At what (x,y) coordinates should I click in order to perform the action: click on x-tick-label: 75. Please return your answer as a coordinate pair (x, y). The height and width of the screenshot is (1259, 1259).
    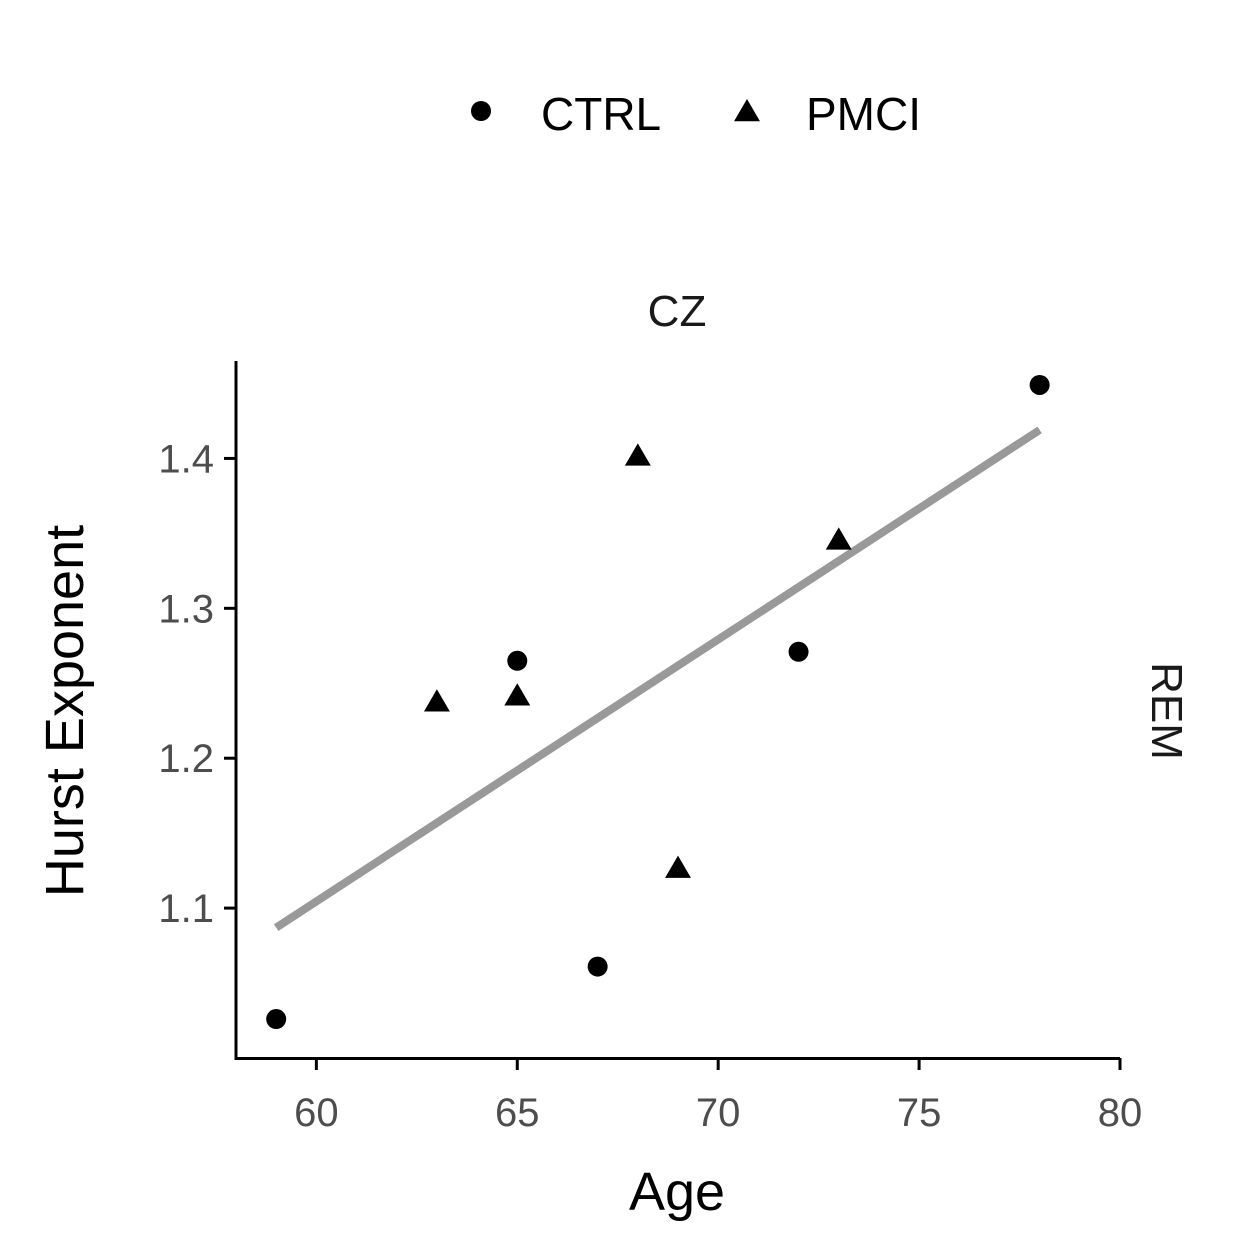
    Looking at the image, I should click on (919, 1113).